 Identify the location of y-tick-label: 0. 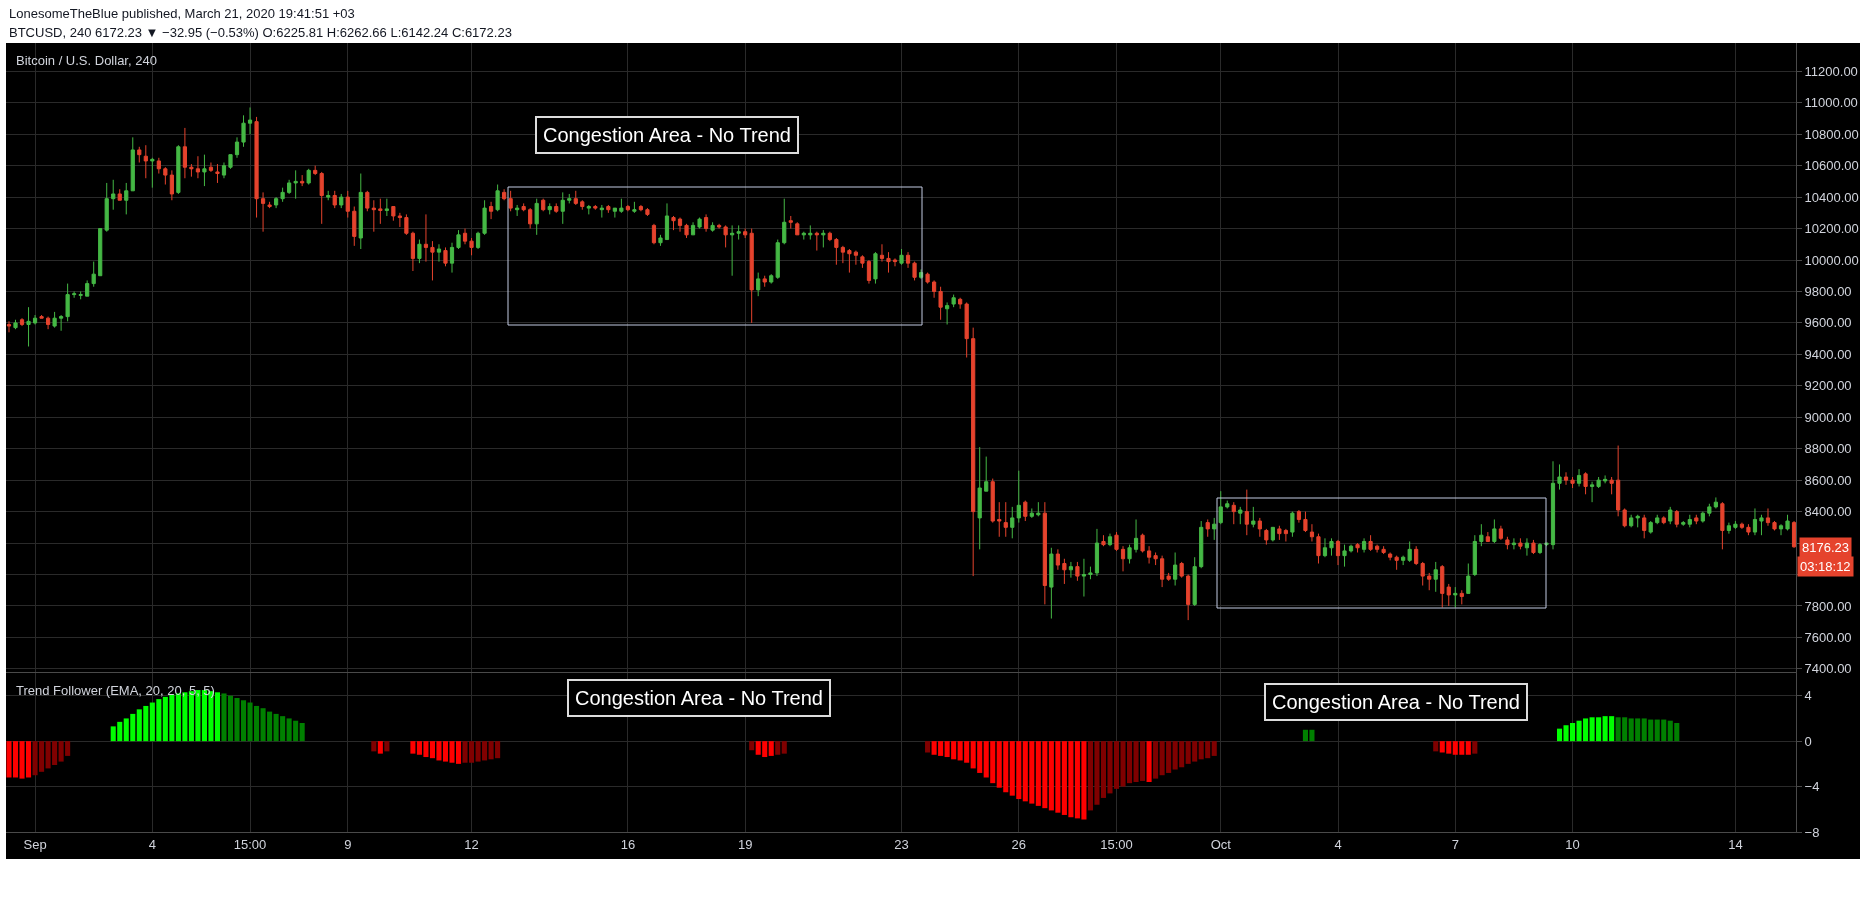
(1808, 741).